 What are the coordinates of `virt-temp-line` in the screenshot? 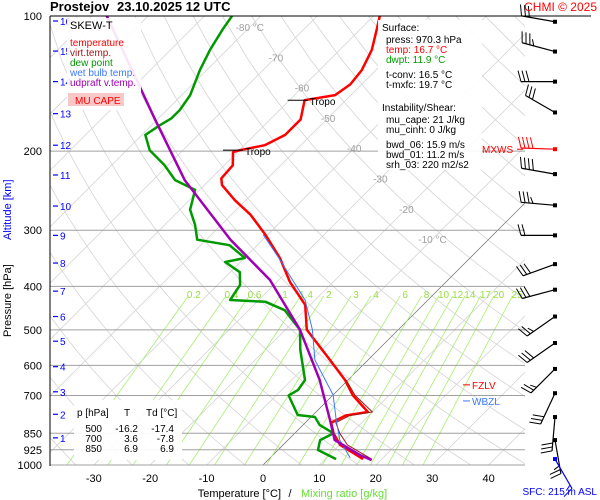 It's located at (354, 419).